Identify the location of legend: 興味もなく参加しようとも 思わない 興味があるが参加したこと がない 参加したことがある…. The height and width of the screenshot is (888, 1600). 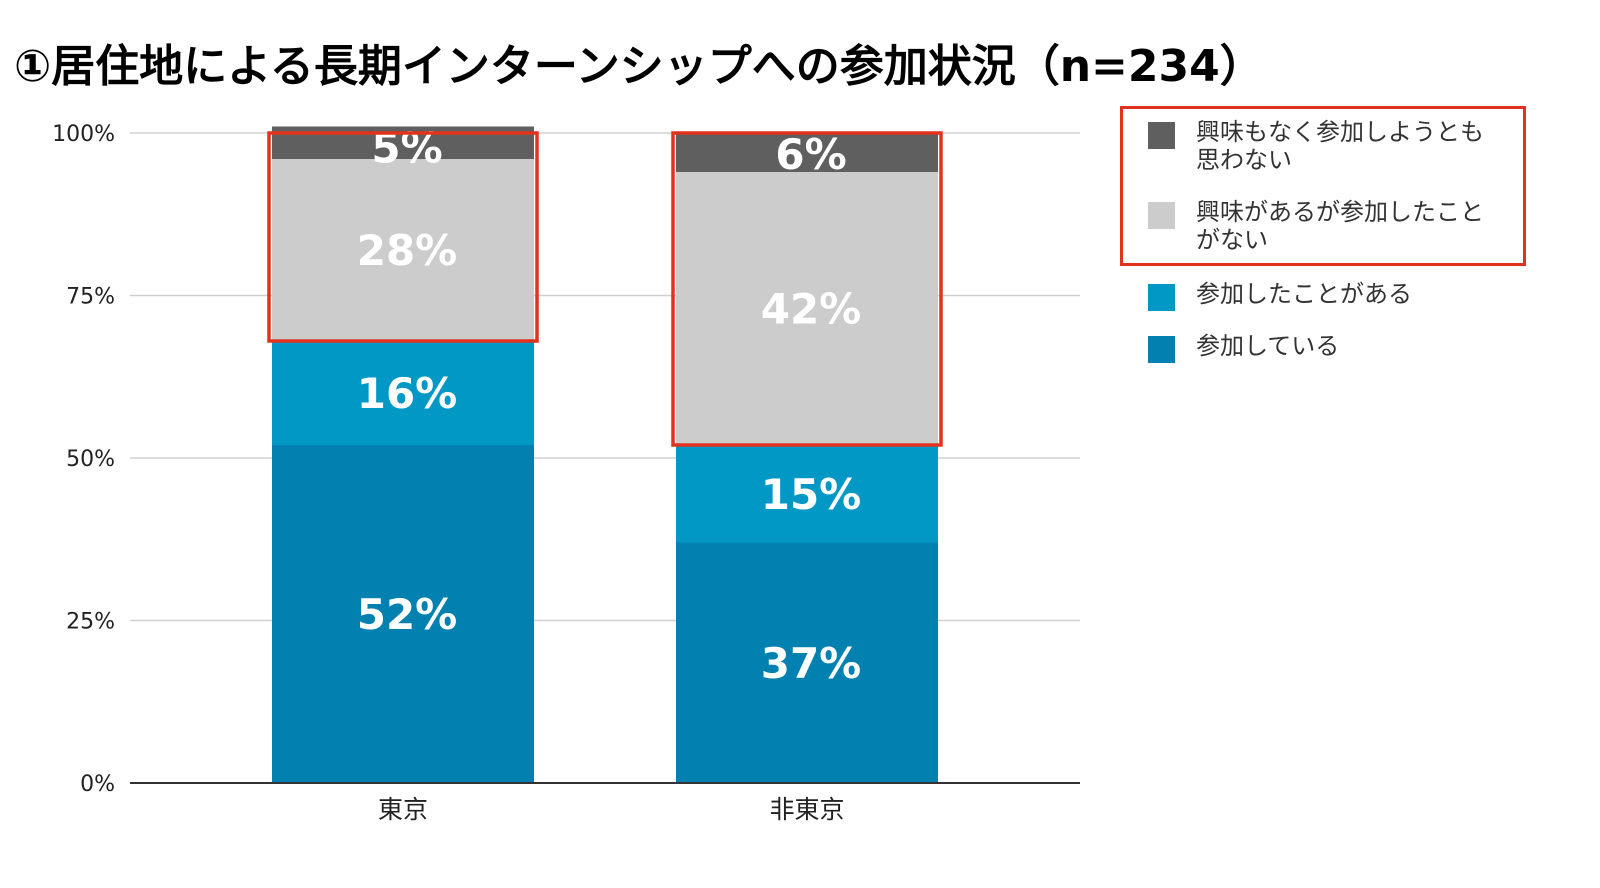
(1348, 237).